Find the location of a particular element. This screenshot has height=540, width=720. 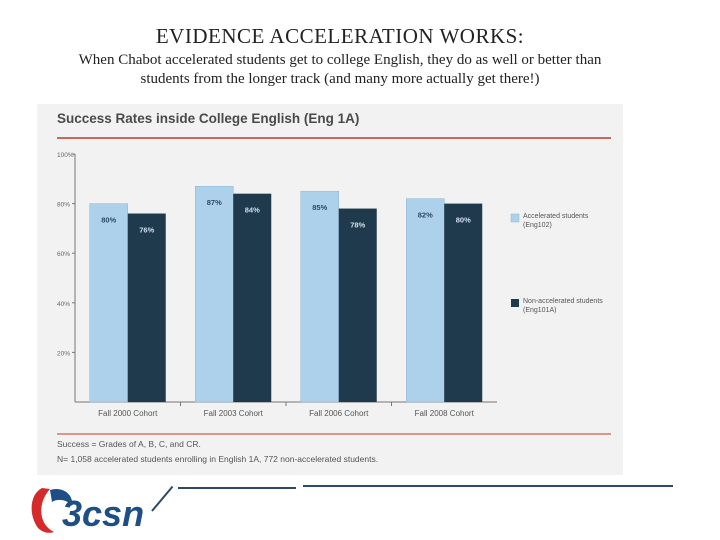

x-tick-label: Fall 2008 Cohort is located at coordinates (445, 413).